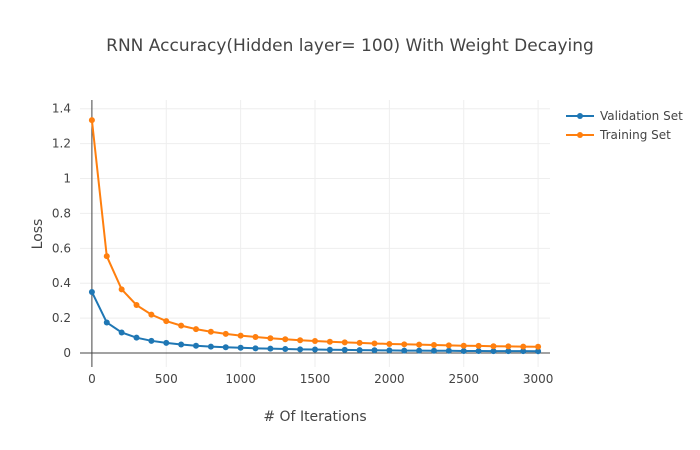 Image resolution: width=700 pixels, height=450 pixels. I want to click on x-axis-title: # Of Iterations, so click(314, 417).